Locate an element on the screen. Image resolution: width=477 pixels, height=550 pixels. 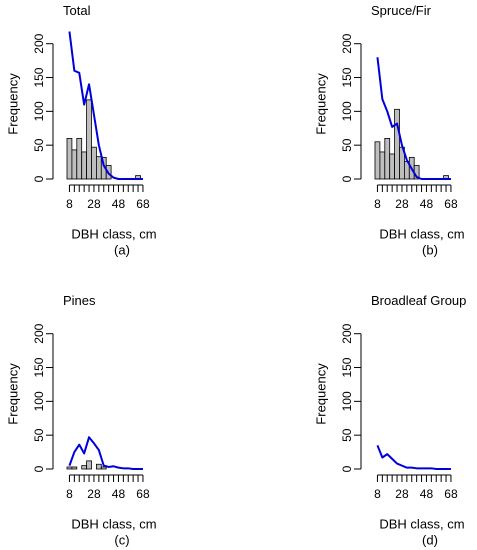
chart-title: Pines is located at coordinates (79, 300).